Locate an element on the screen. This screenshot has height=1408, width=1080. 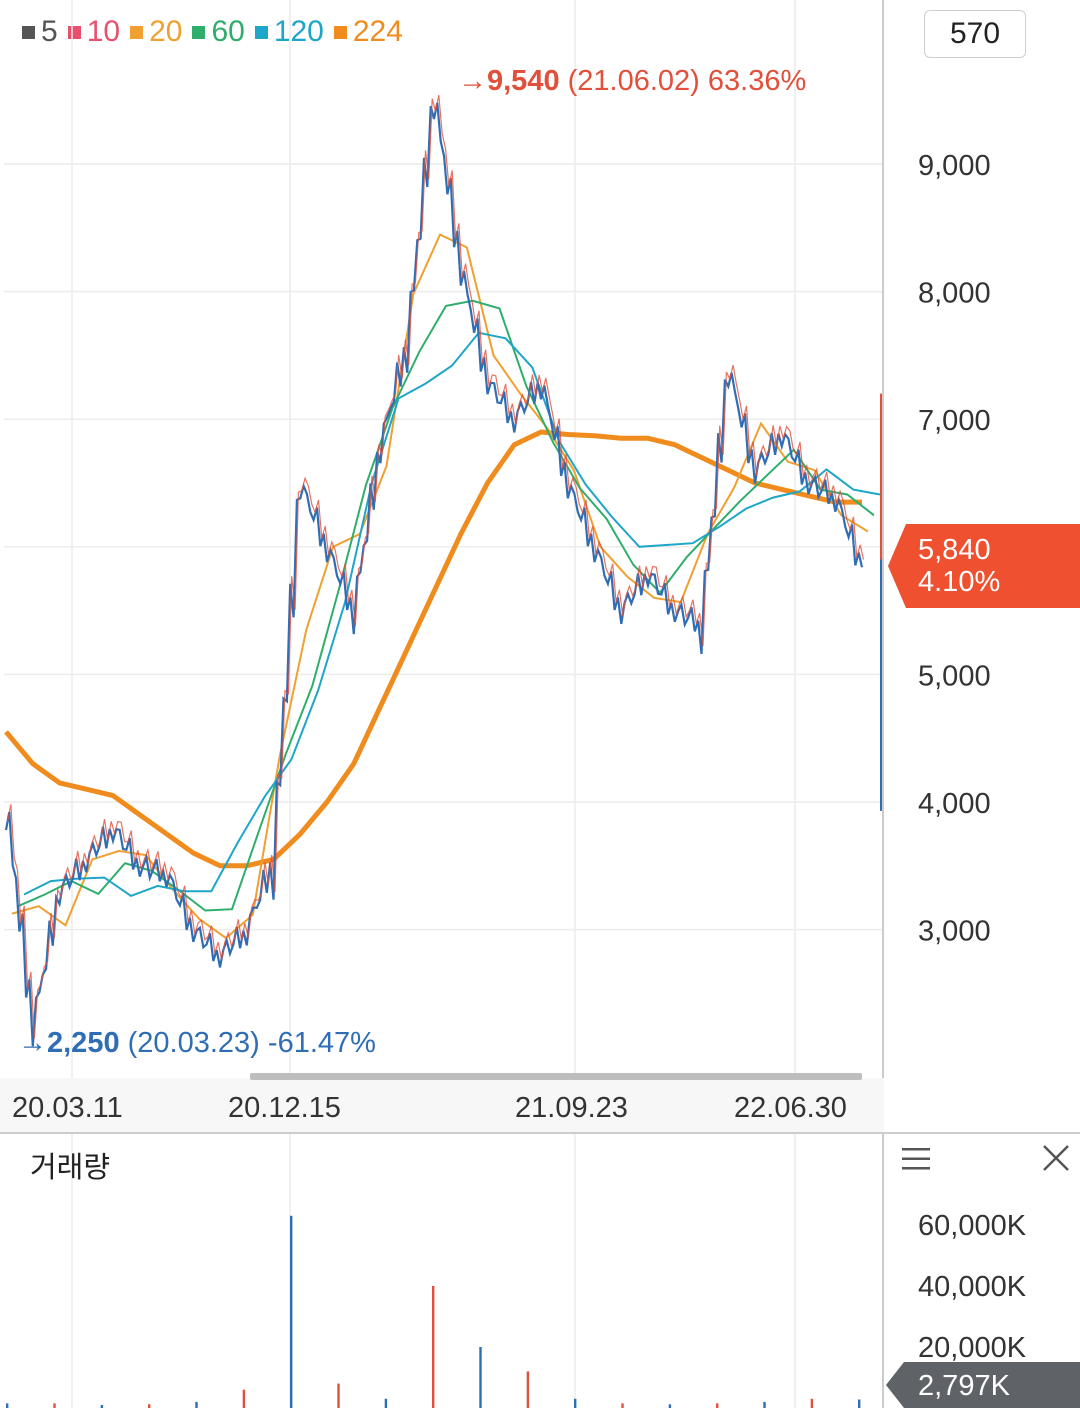
current-volume-tag: 2,797K is located at coordinates (983, 1385).